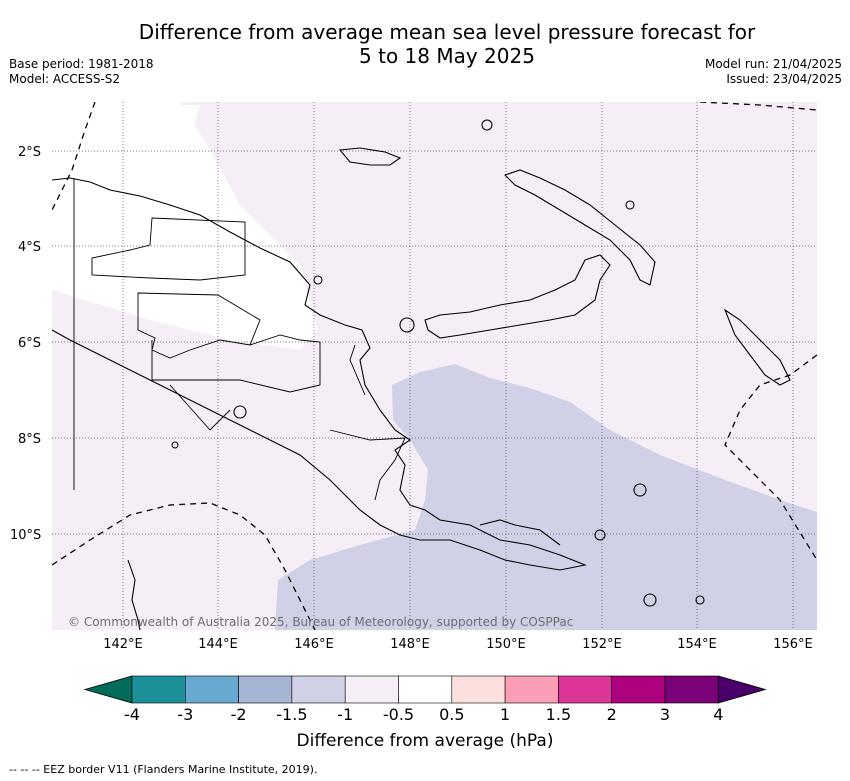 Image resolution: width=850 pixels, height=781 pixels. What do you see at coordinates (29, 439) in the screenshot?
I see `lat-label: 8°S` at bounding box center [29, 439].